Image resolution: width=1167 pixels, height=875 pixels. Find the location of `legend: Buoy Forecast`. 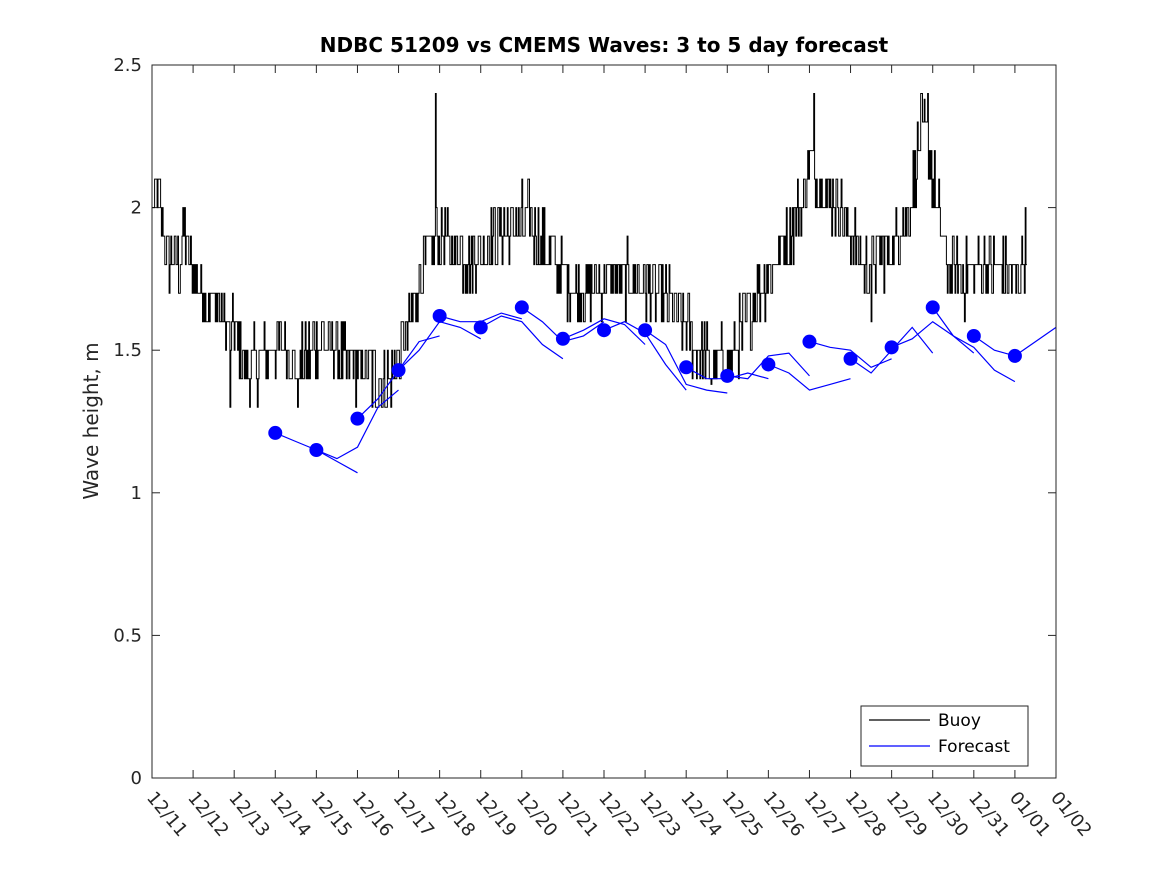

legend: Buoy Forecast is located at coordinates (944, 736).